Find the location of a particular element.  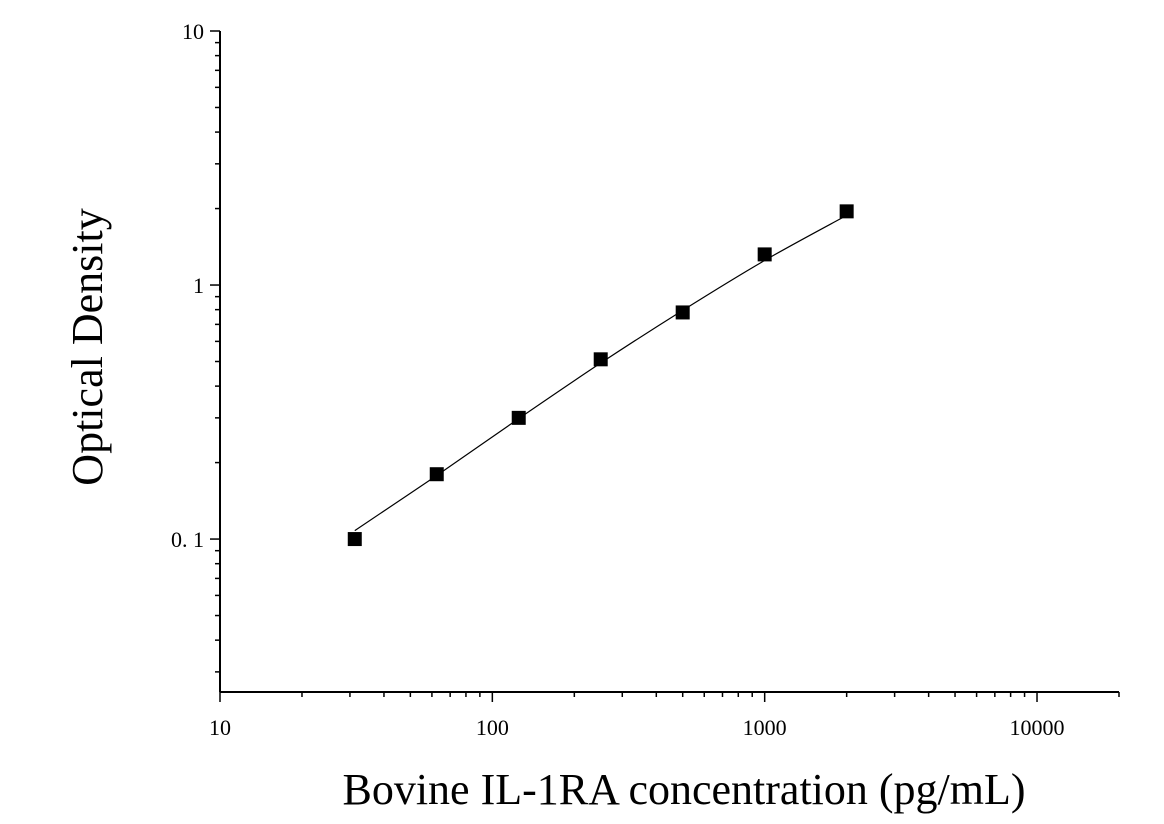

y-axis-title: Optical Density is located at coordinates (87, 346).